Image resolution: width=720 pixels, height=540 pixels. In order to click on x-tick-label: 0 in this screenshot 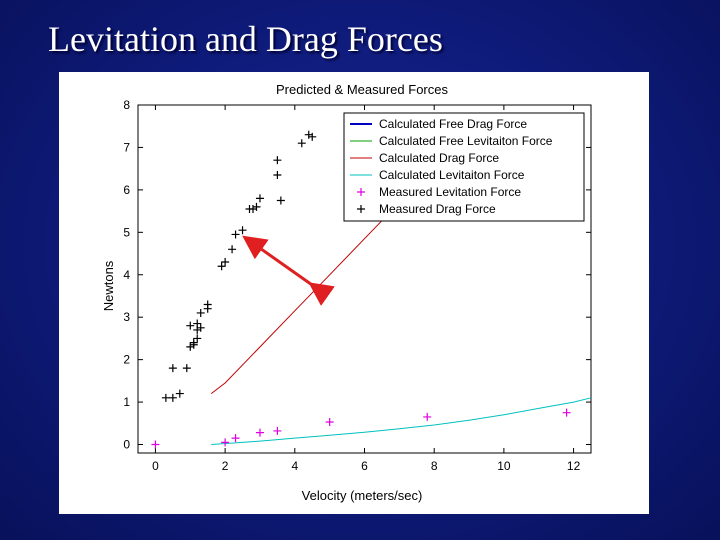, I will do `click(155, 466)`.